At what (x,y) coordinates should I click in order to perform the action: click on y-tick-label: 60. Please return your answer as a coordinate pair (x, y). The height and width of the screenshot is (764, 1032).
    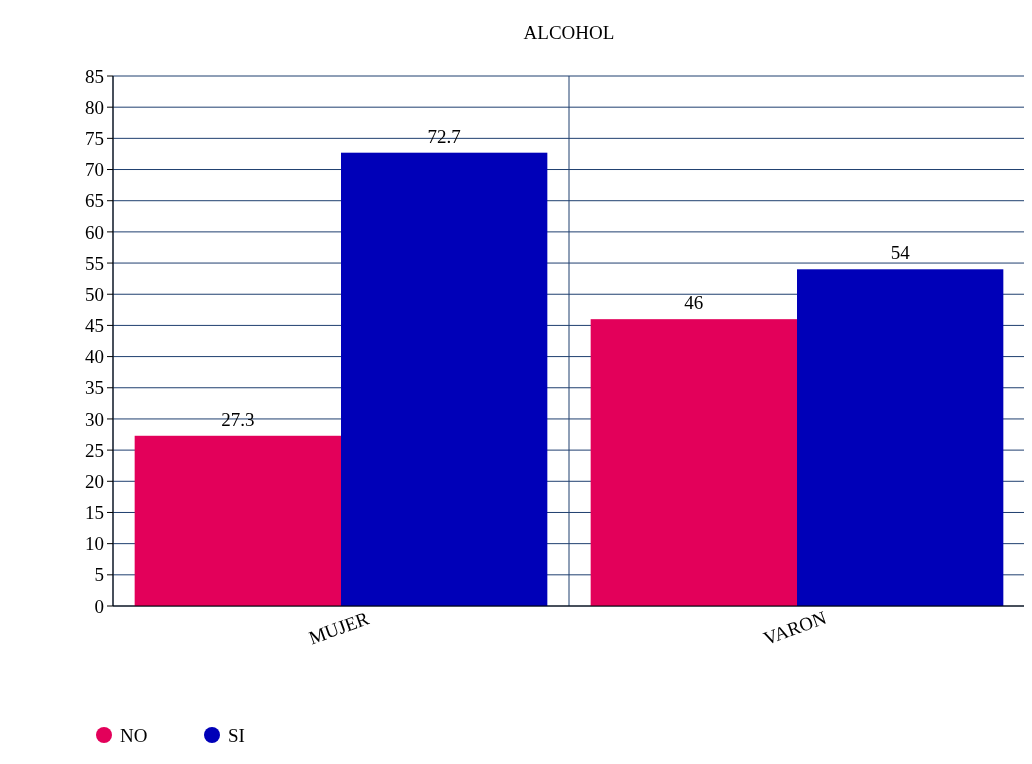
    Looking at the image, I should click on (94, 232).